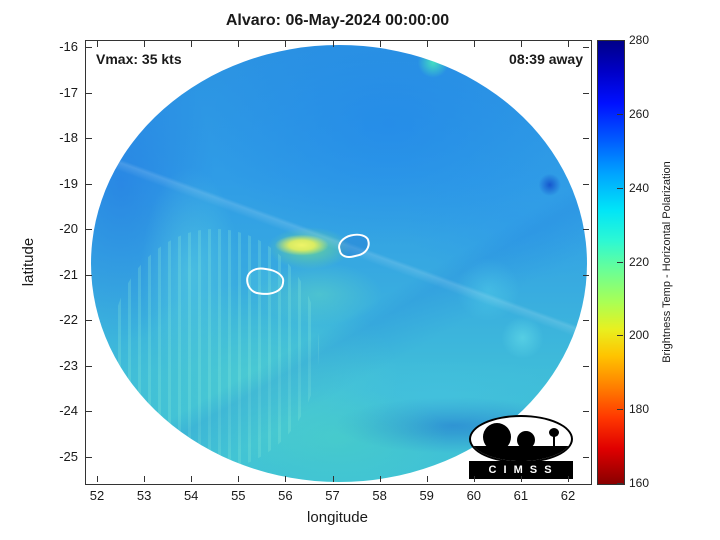 This screenshot has width=720, height=540. I want to click on x-tick-label: 60, so click(474, 495).